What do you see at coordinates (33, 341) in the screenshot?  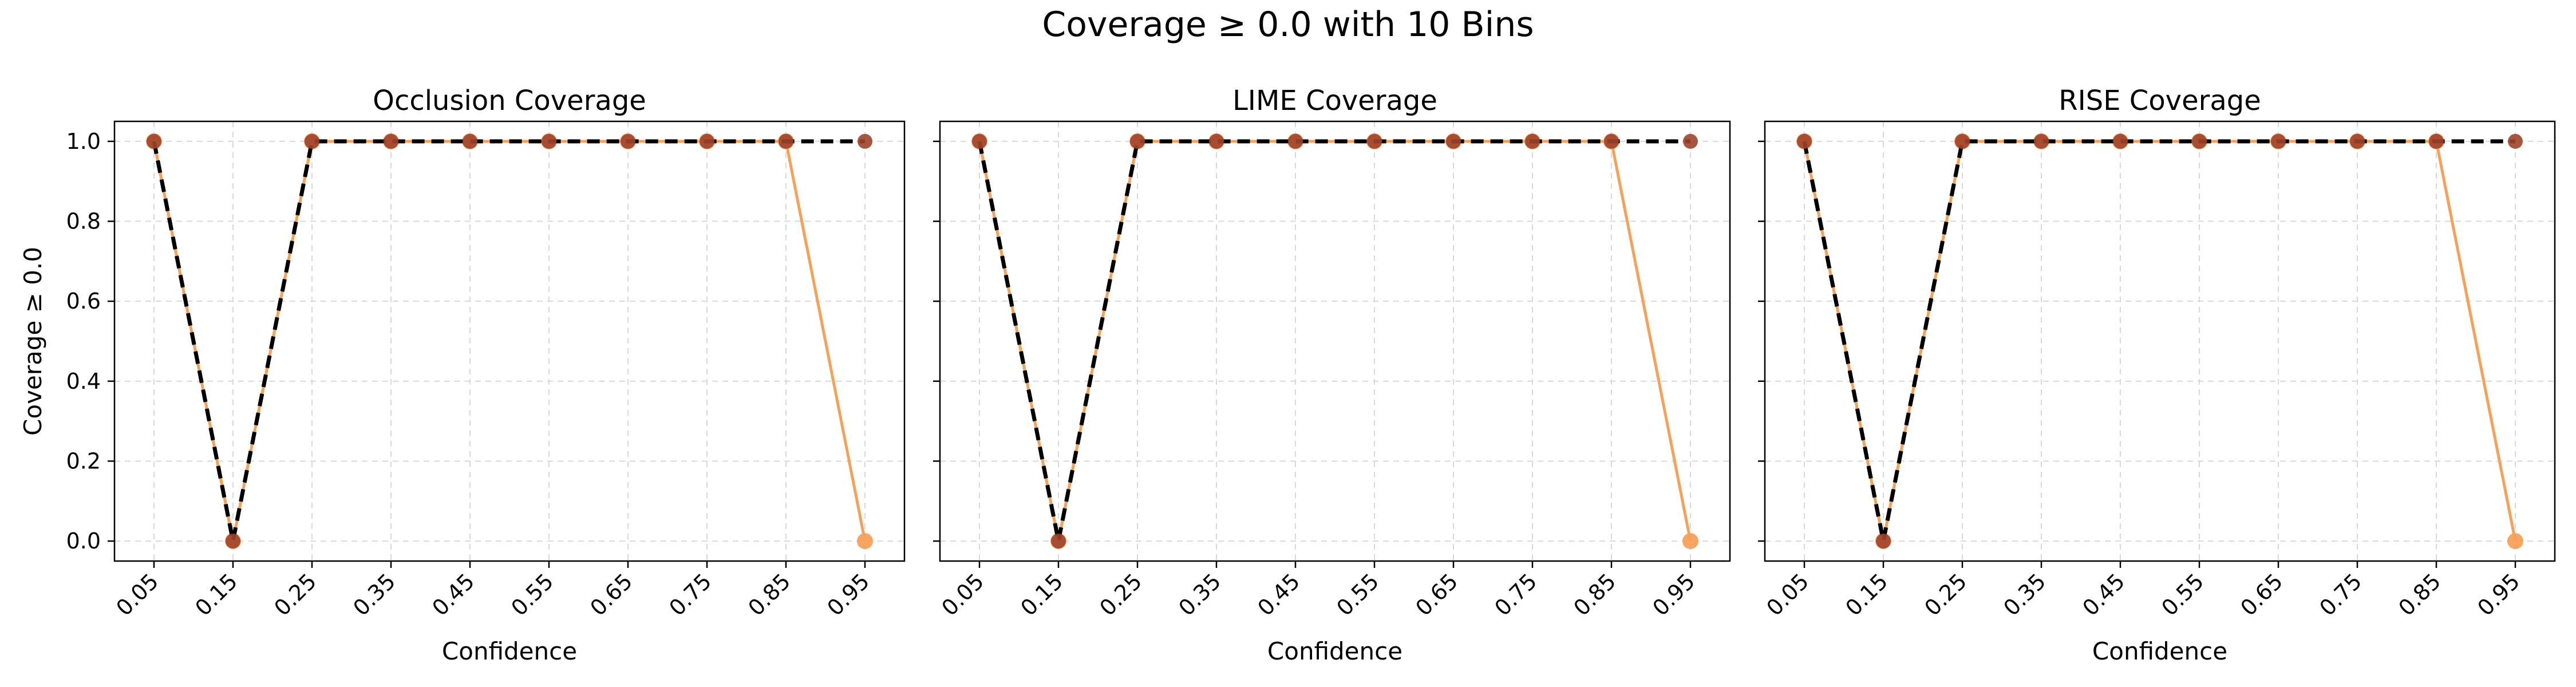 I see `y-axis-label: Coverage ≥ 0.0` at bounding box center [33, 341].